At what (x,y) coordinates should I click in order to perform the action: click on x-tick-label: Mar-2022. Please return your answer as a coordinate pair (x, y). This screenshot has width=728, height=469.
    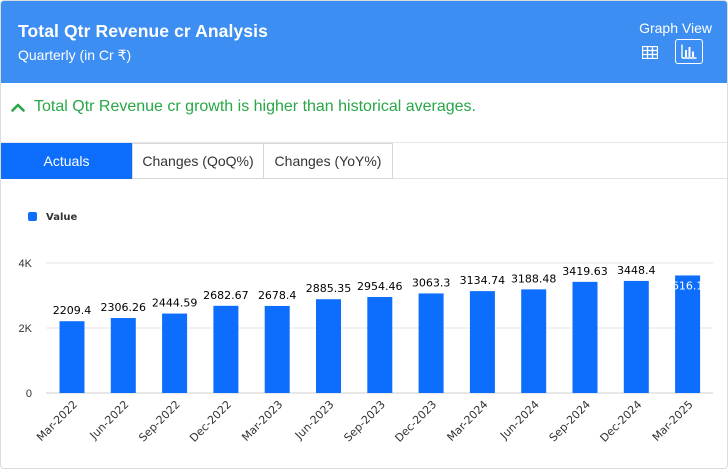
    Looking at the image, I should click on (57, 421).